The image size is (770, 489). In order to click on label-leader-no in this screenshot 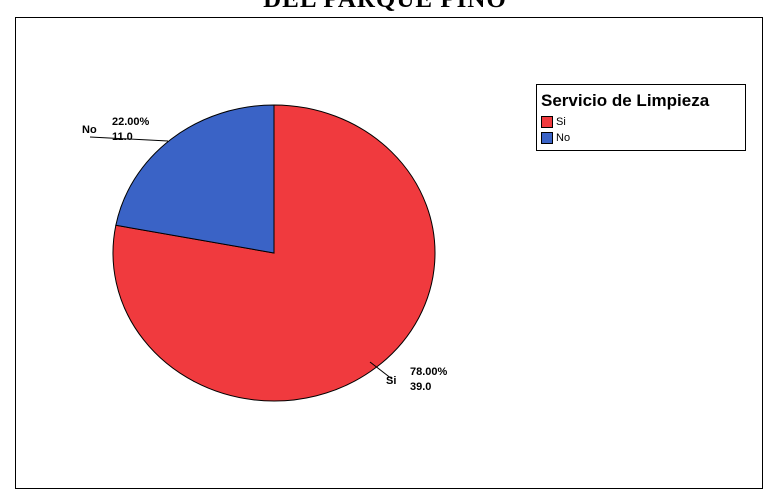, I will do `click(129, 139)`.